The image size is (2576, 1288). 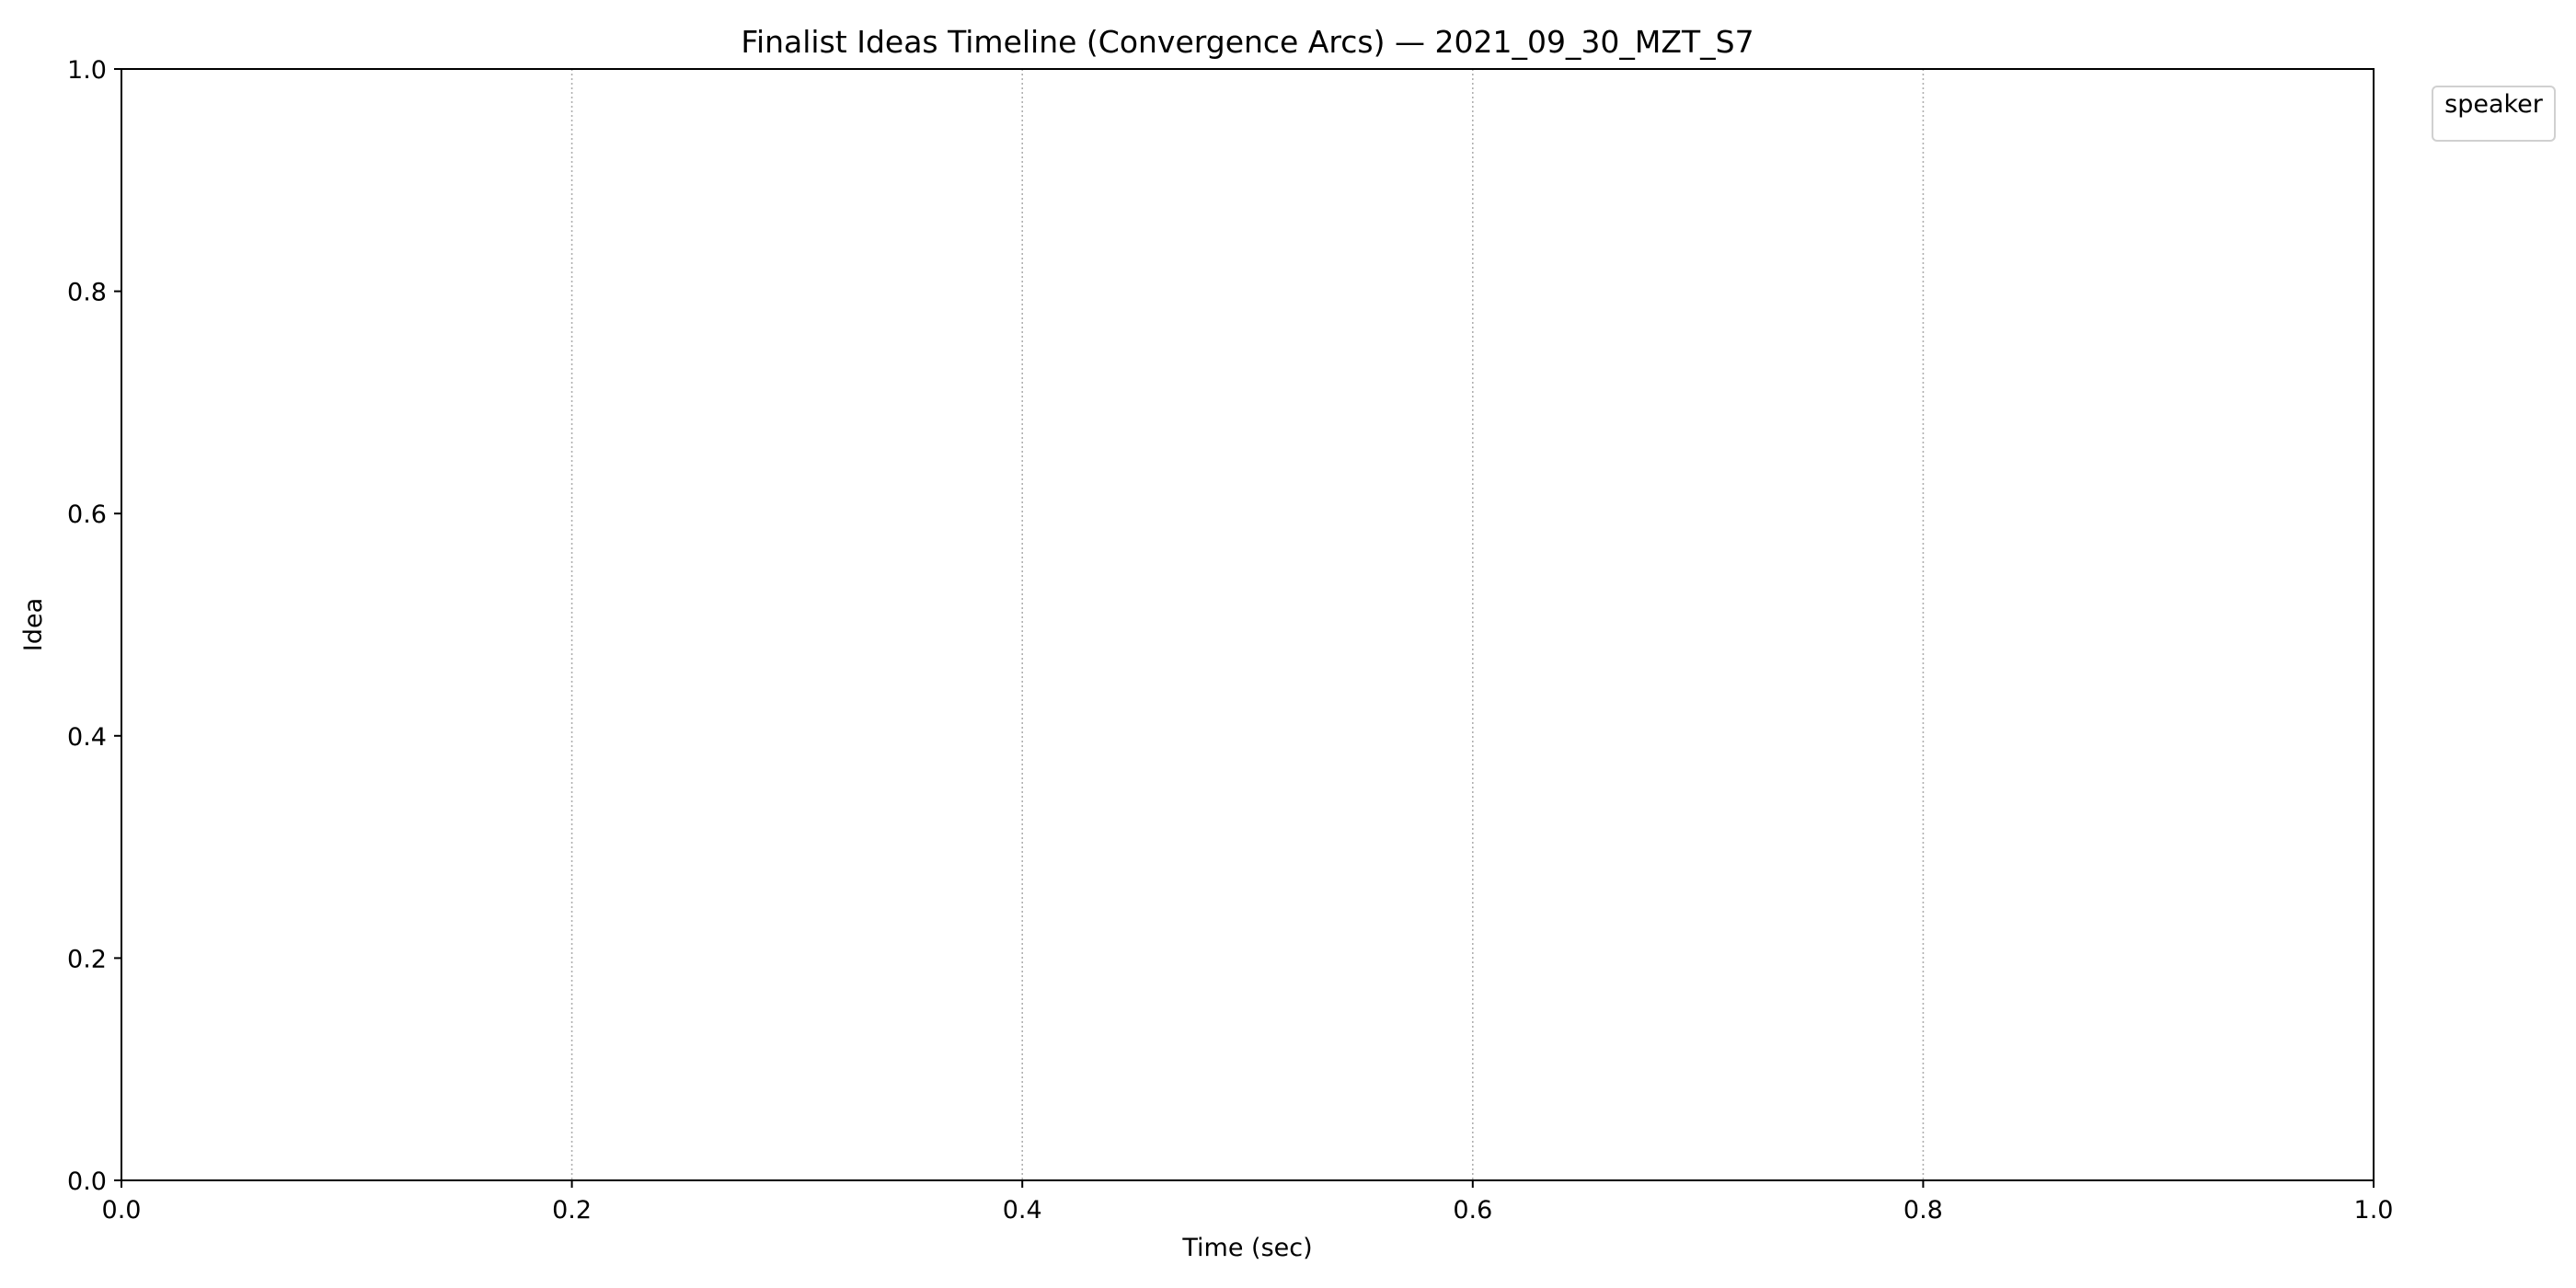 What do you see at coordinates (572, 1210) in the screenshot?
I see `x-tick-label: 0.2` at bounding box center [572, 1210].